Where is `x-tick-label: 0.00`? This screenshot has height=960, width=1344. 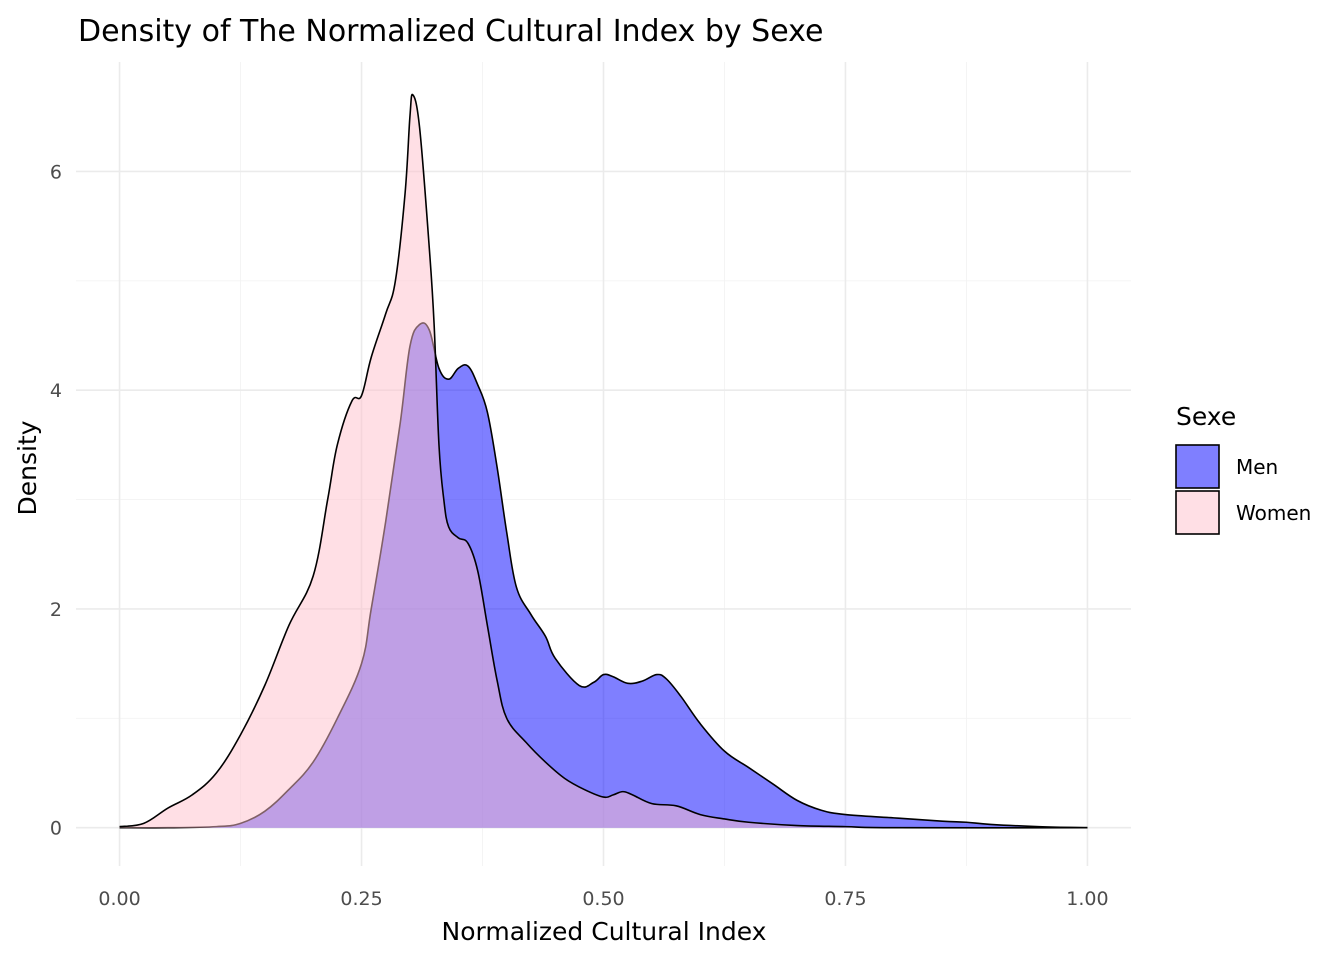
x-tick-label: 0.00 is located at coordinates (119, 899).